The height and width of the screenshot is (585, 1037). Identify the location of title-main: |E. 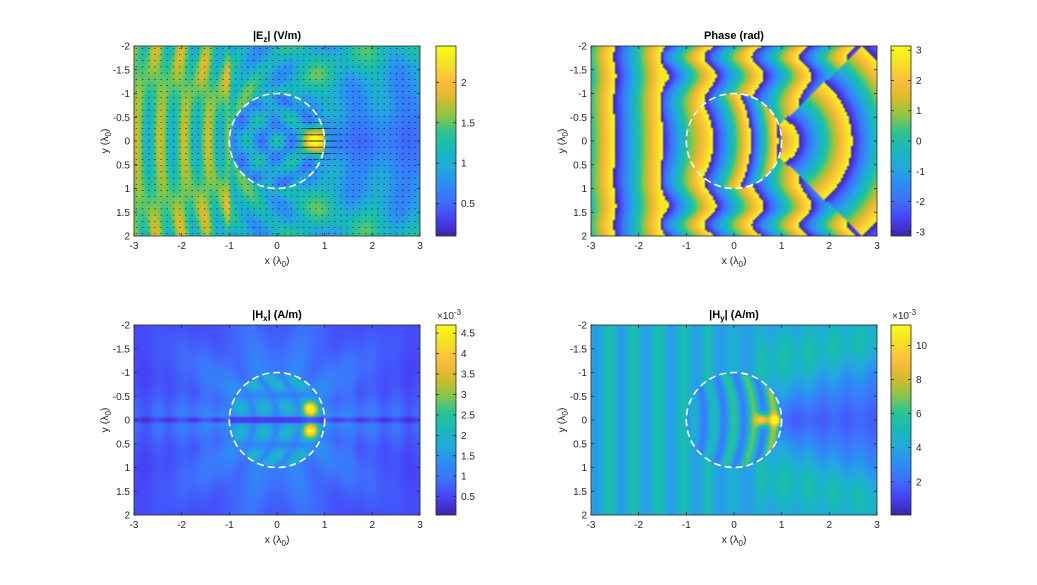
(258, 36).